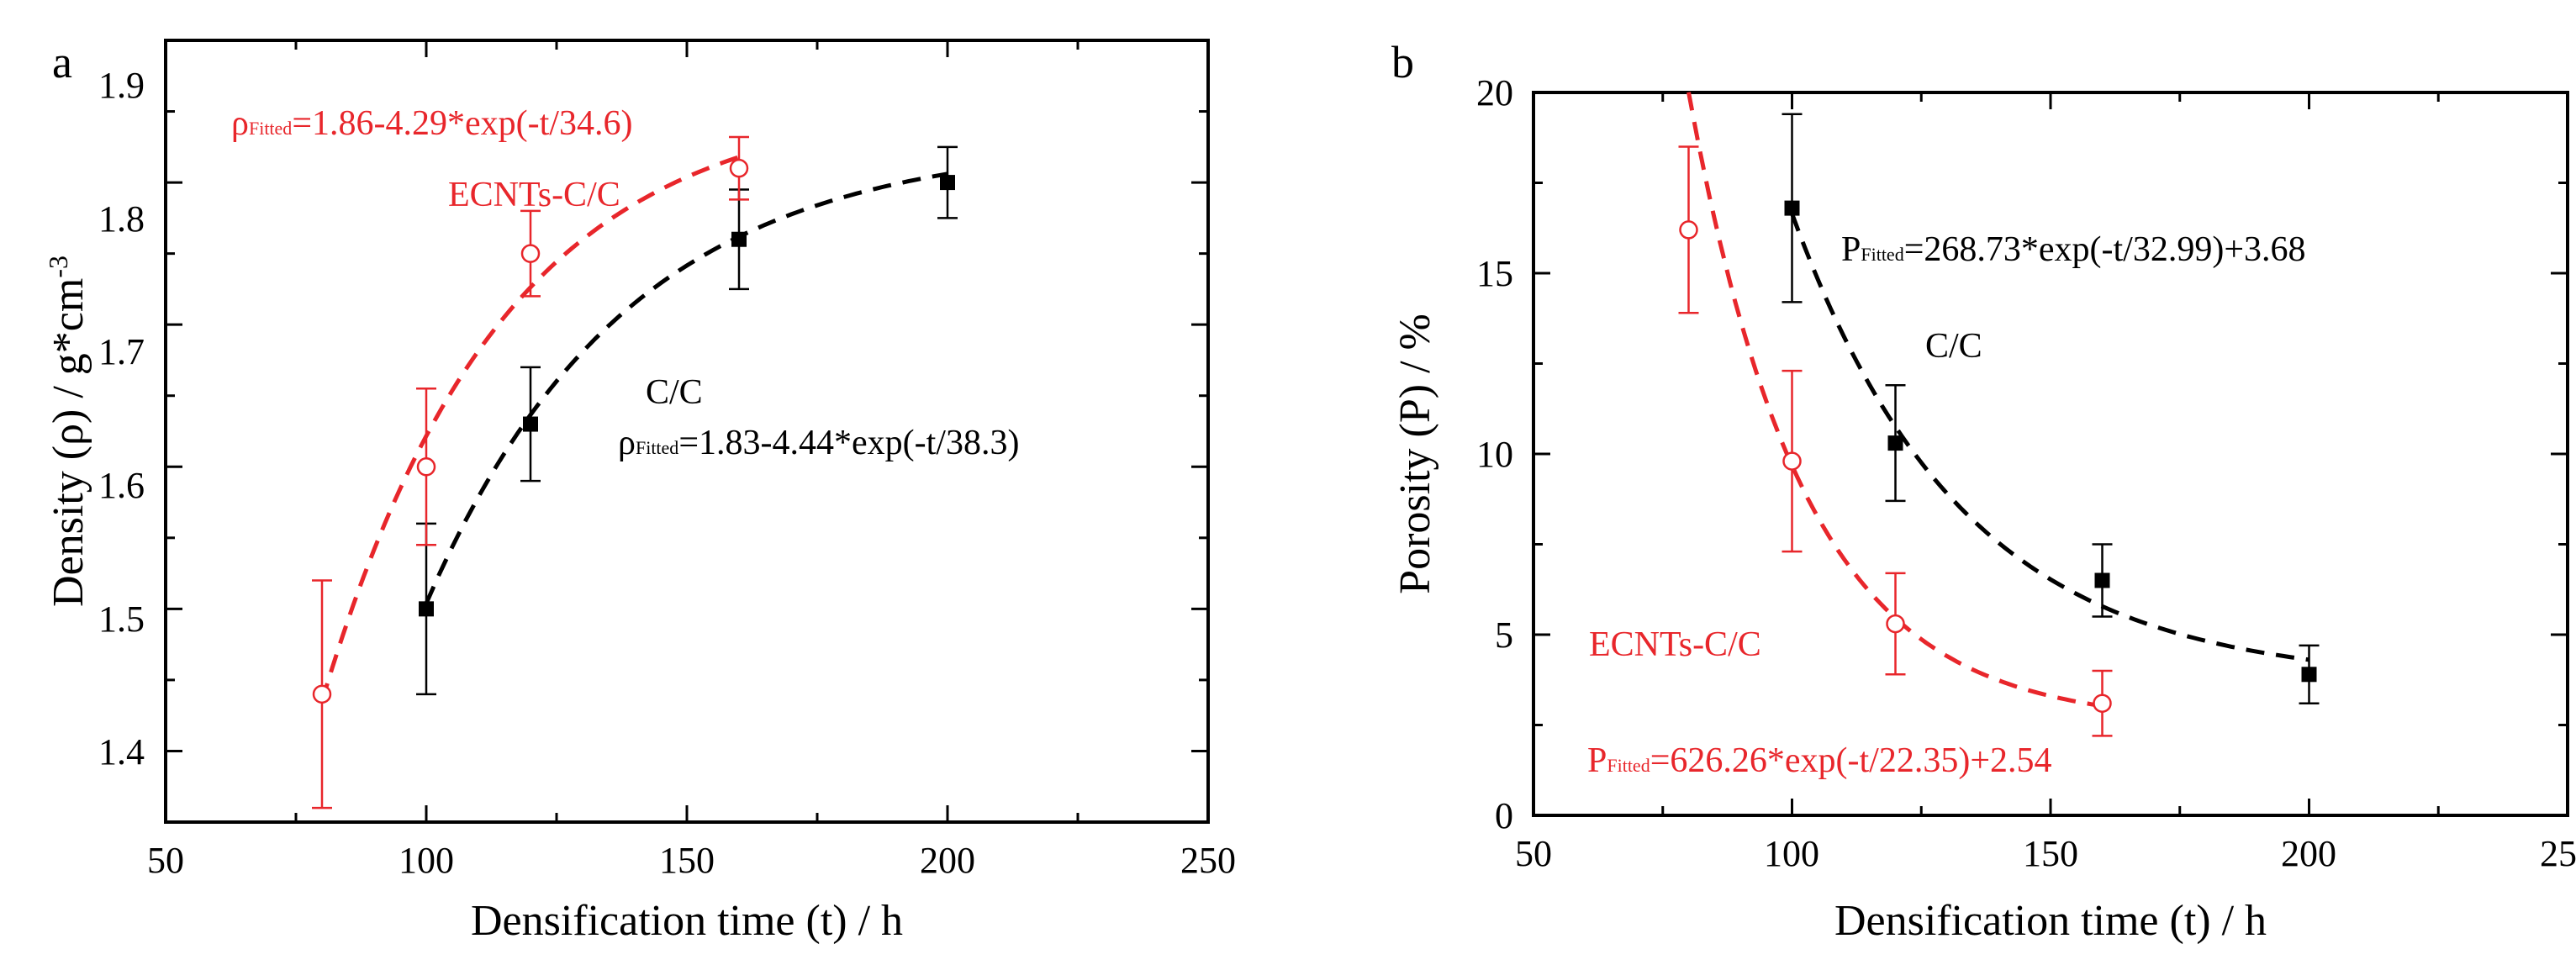 Image resolution: width=2576 pixels, height=965 pixels. Describe the element at coordinates (1504, 635) in the screenshot. I see `y-tick-label: 5` at that location.